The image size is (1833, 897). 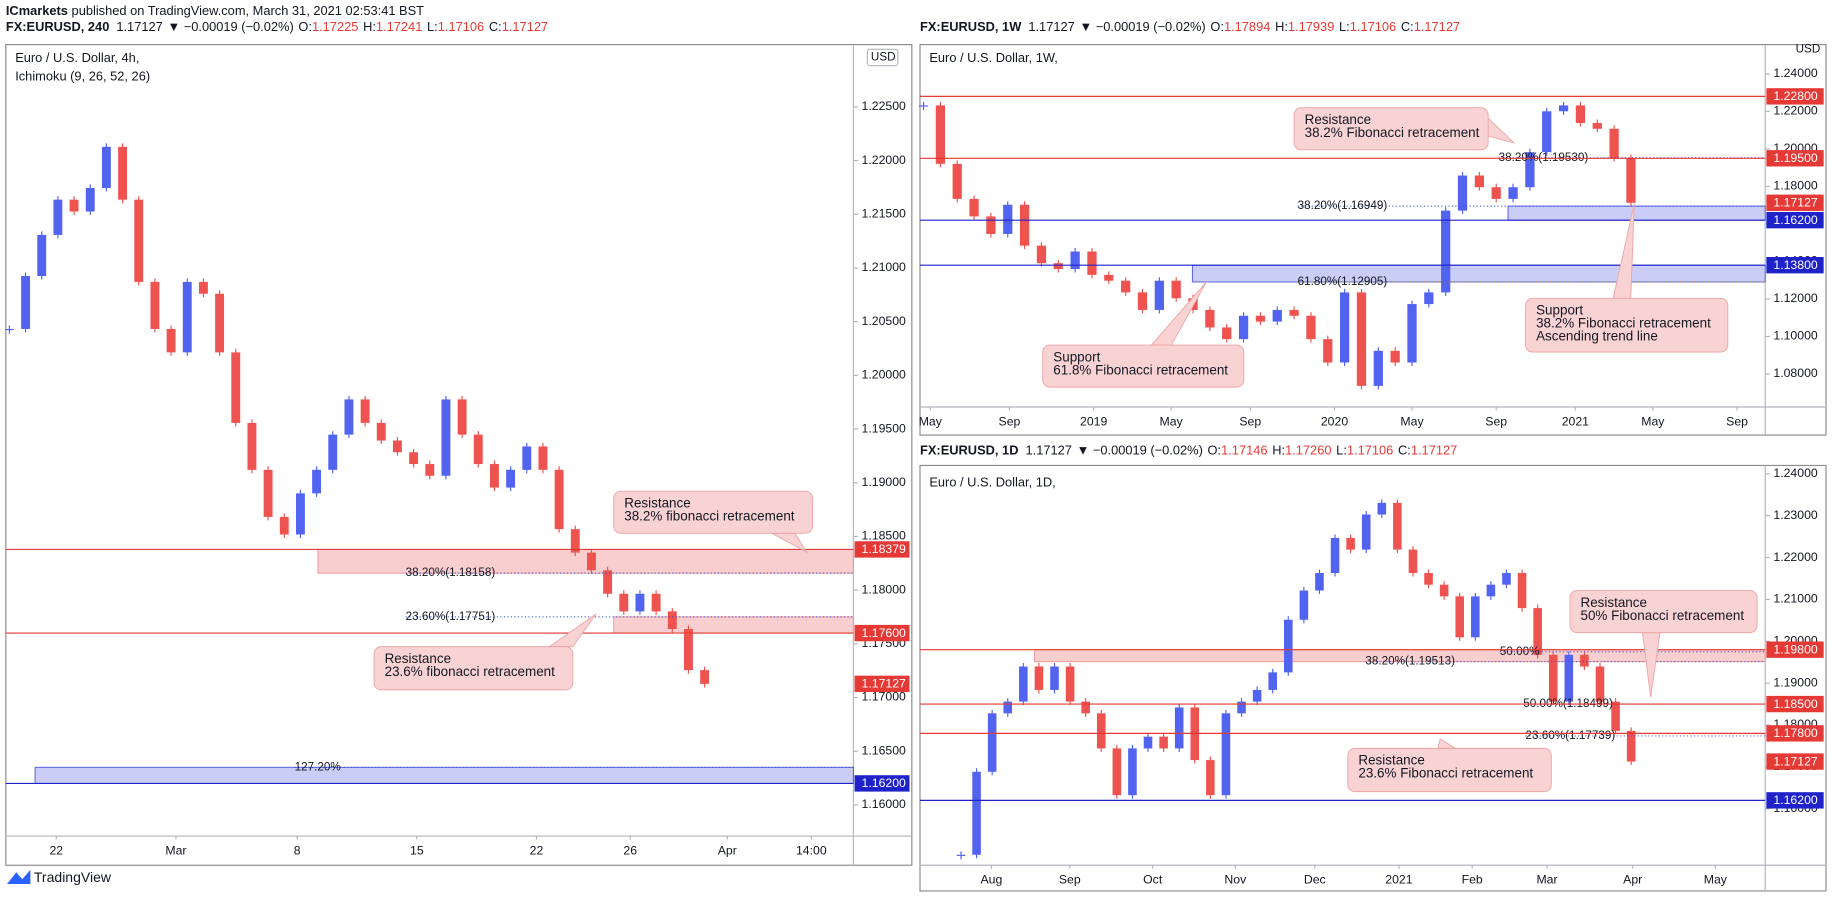 What do you see at coordinates (884, 536) in the screenshot?
I see `y-tick-label: 1.18500` at bounding box center [884, 536].